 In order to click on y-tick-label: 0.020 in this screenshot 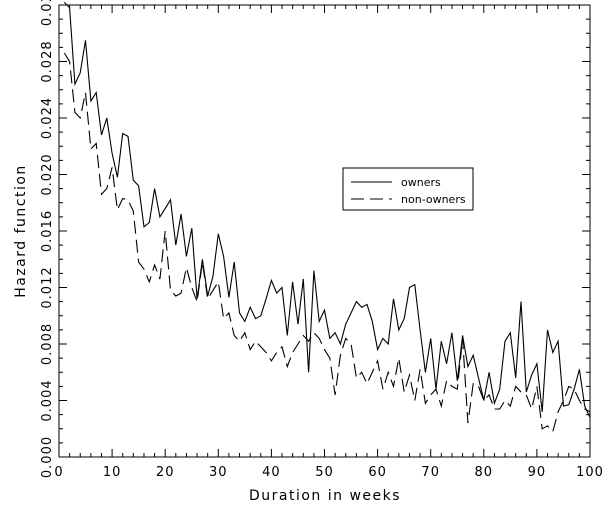, I will do `click(47, 174)`.